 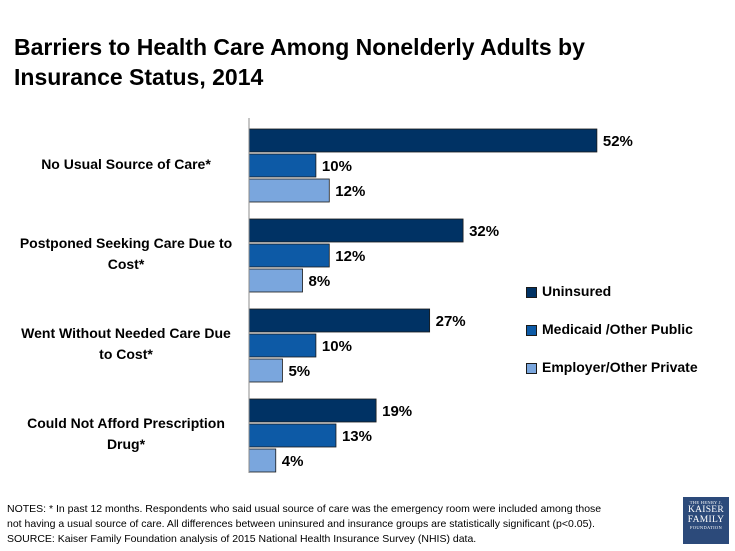 I want to click on category-label: Went Without Needed Care Due to Cost*, so click(x=126, y=343).